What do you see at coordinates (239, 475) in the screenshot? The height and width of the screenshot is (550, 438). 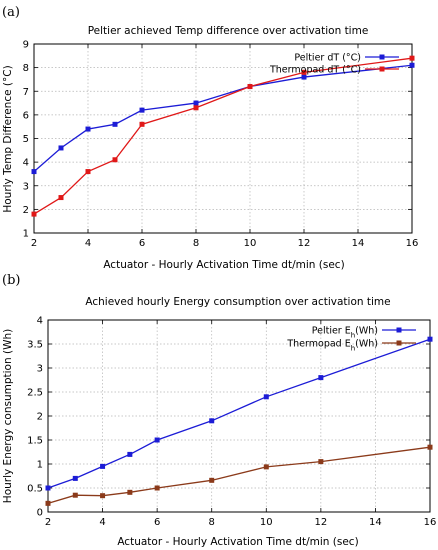 I see `series-line` at bounding box center [239, 475].